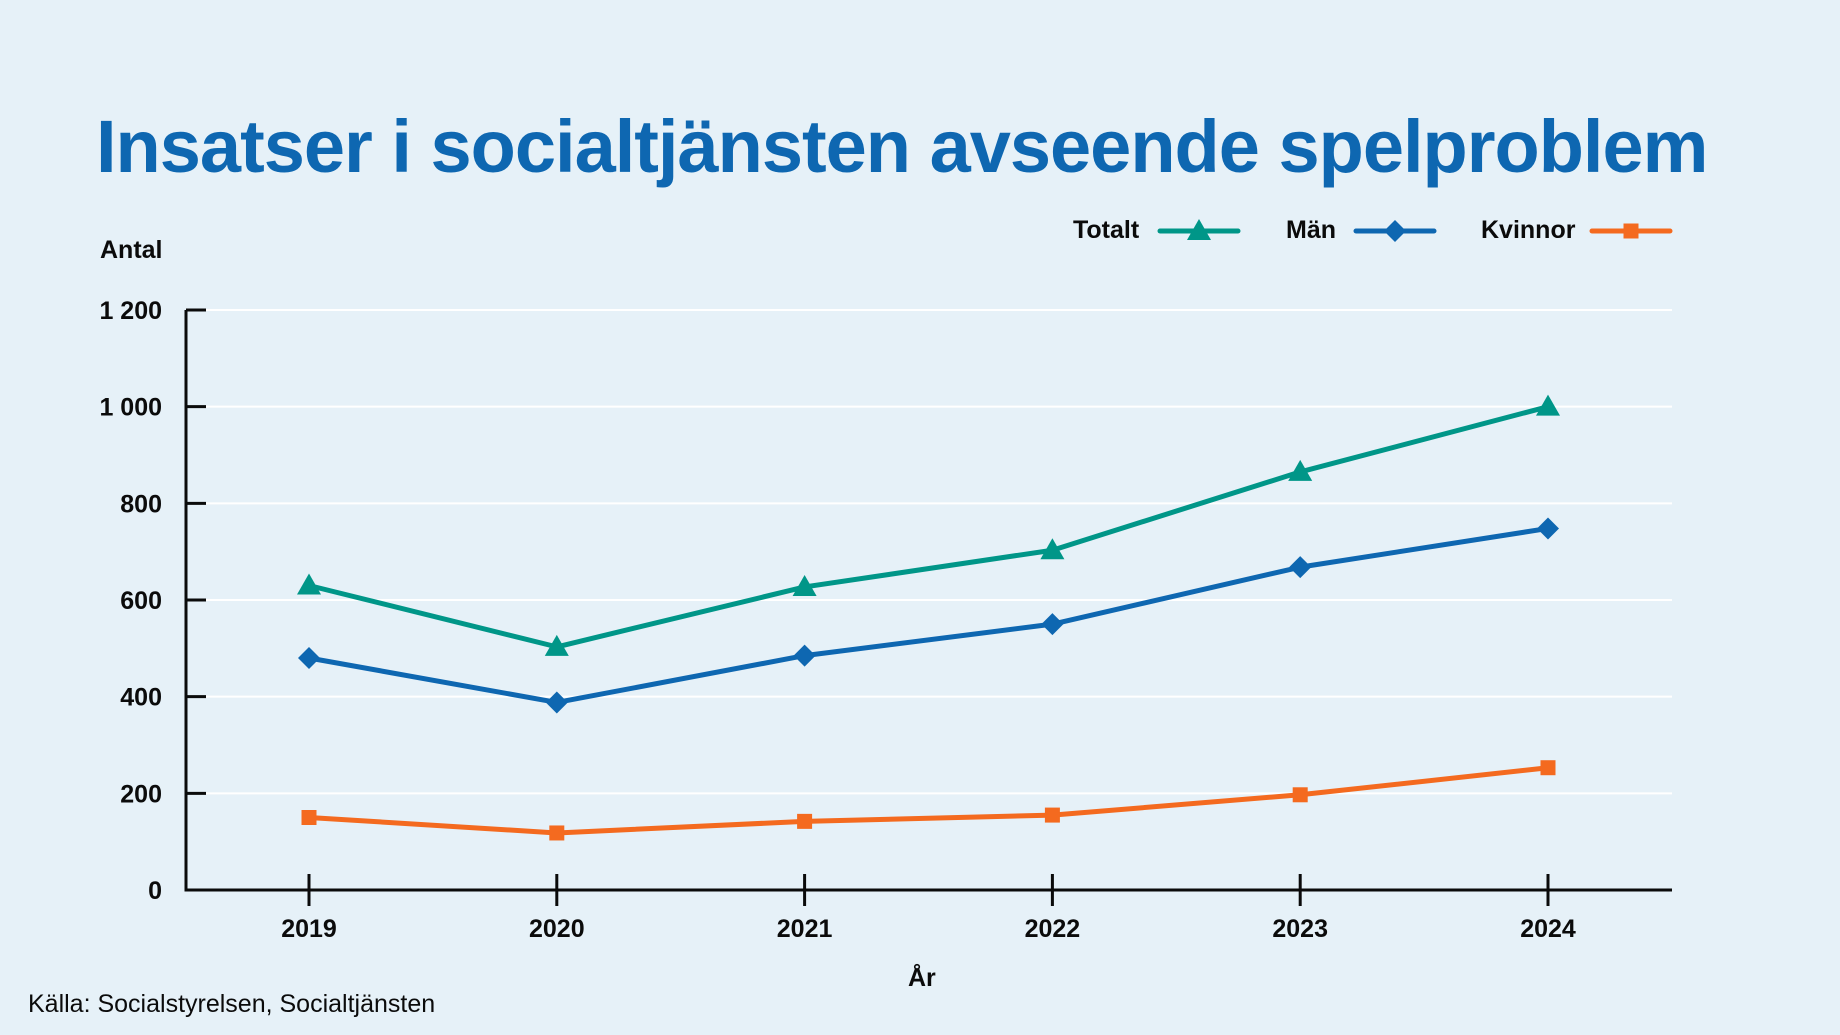  Describe the element at coordinates (805, 929) in the screenshot. I see `x-tick-label-2021: 2021` at that location.